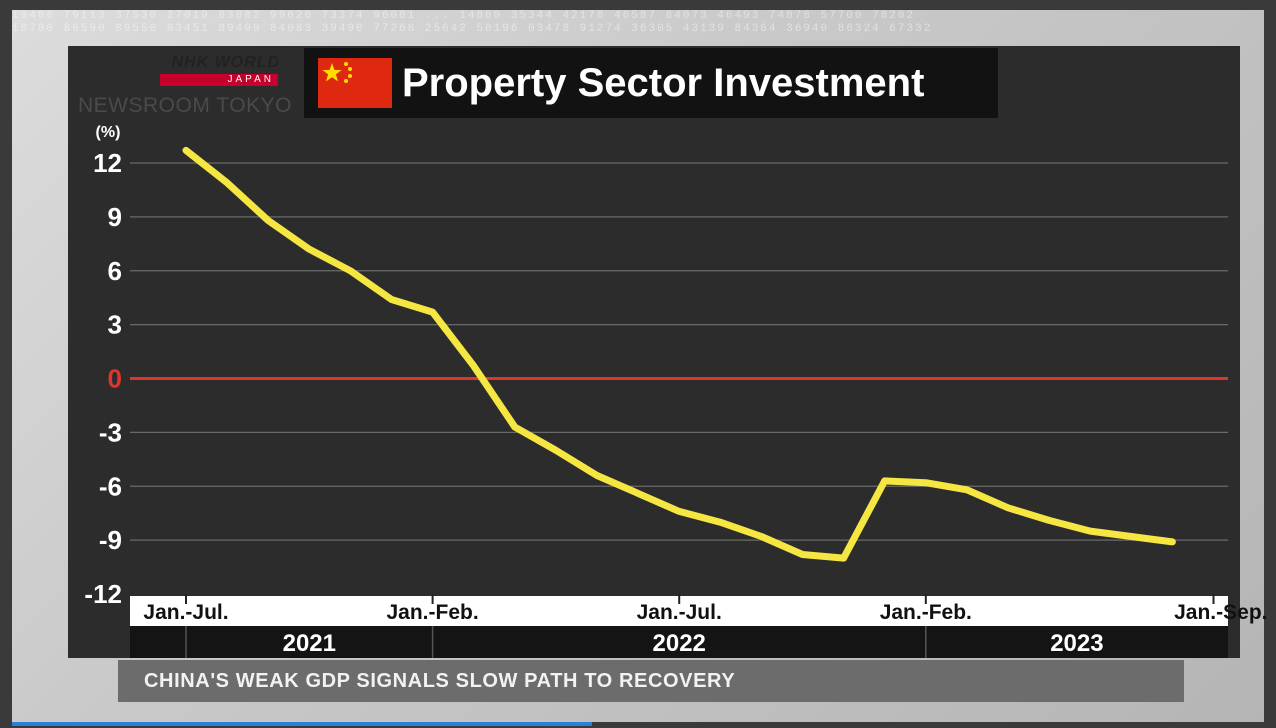 The height and width of the screenshot is (728, 1276). I want to click on y-tick-label: -12, so click(103, 594).